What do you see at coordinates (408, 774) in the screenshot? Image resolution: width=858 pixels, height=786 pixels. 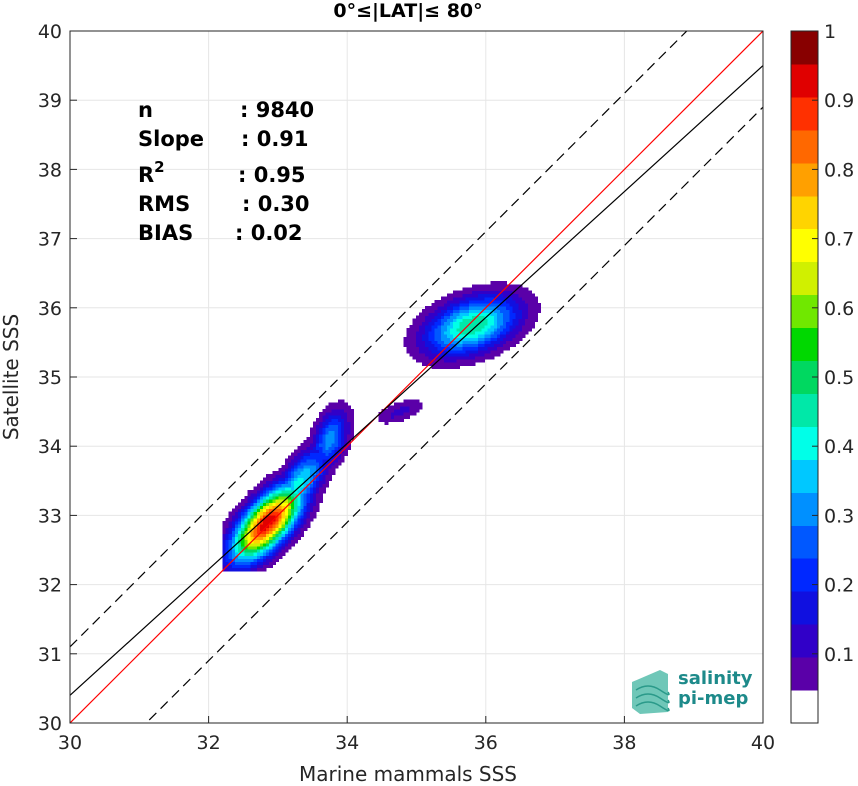 I see `x-axis-label: Marine mammals SSS` at bounding box center [408, 774].